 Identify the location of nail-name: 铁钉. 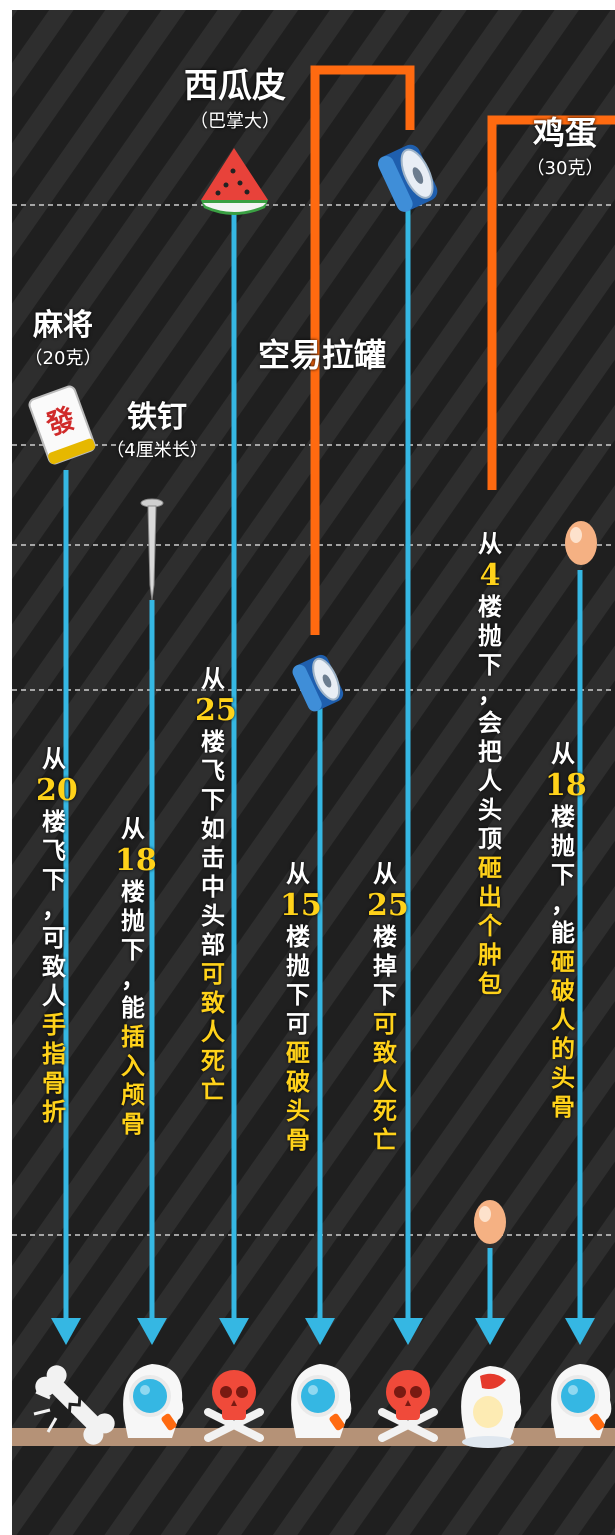
(157, 417).